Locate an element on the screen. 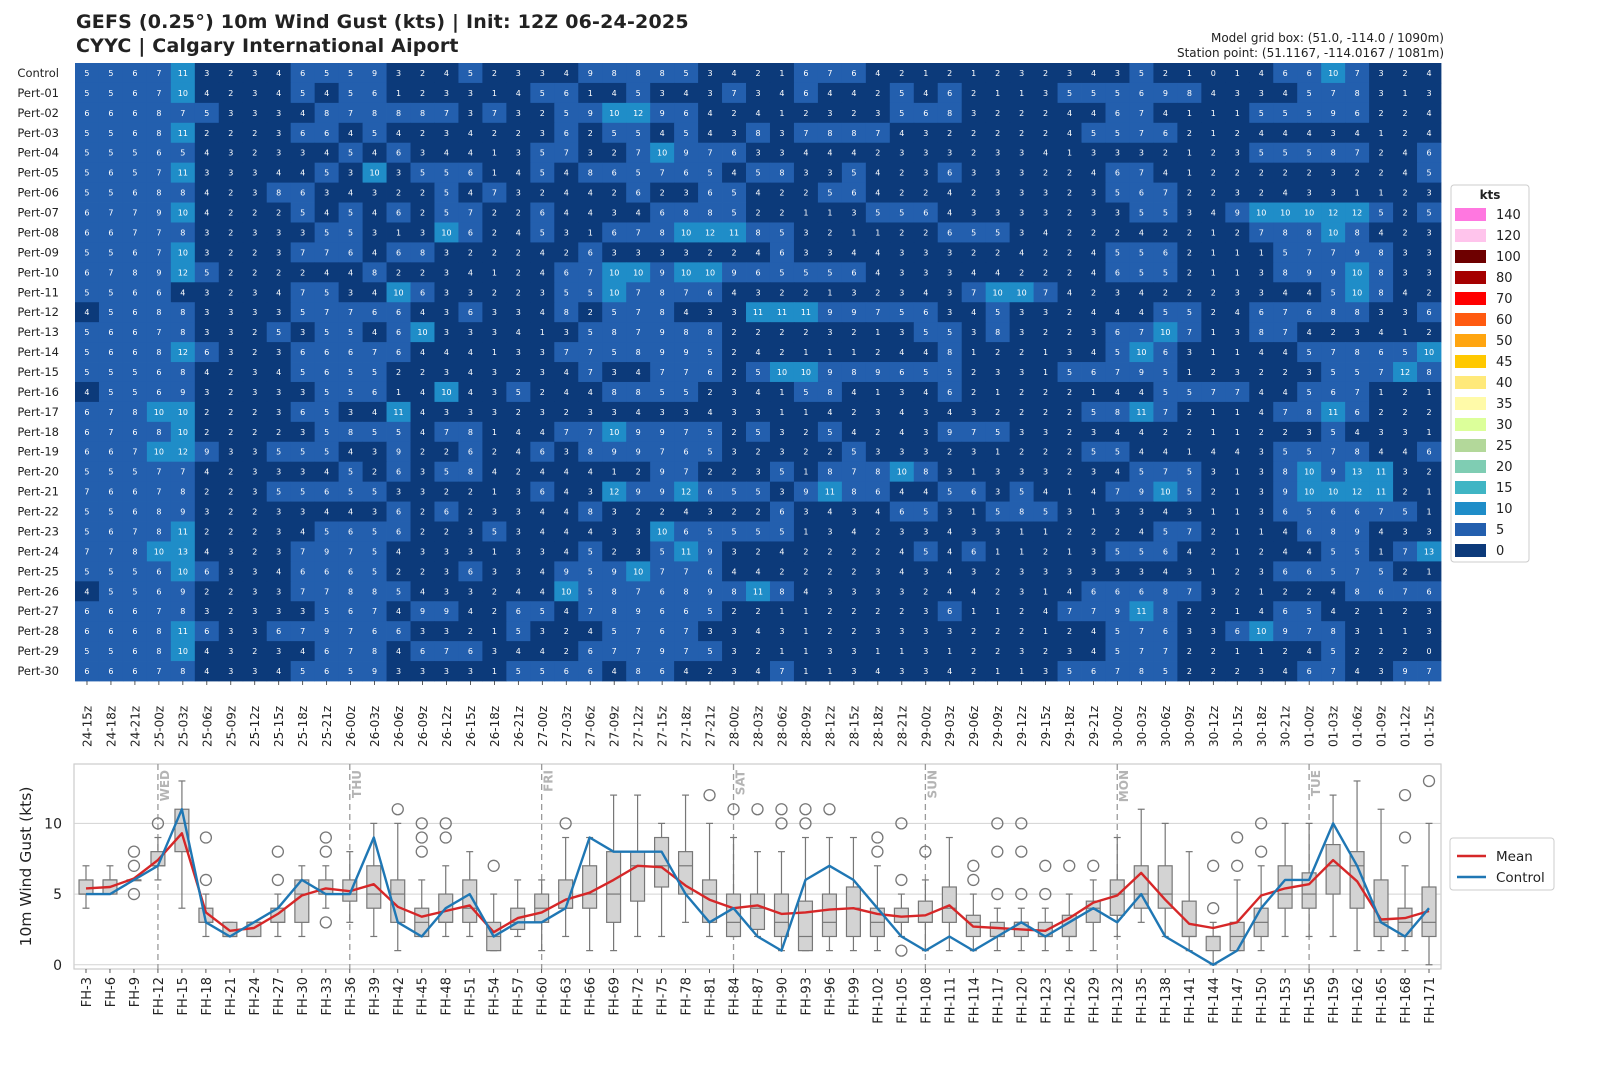  colorbar-swatch is located at coordinates (1470, 550).